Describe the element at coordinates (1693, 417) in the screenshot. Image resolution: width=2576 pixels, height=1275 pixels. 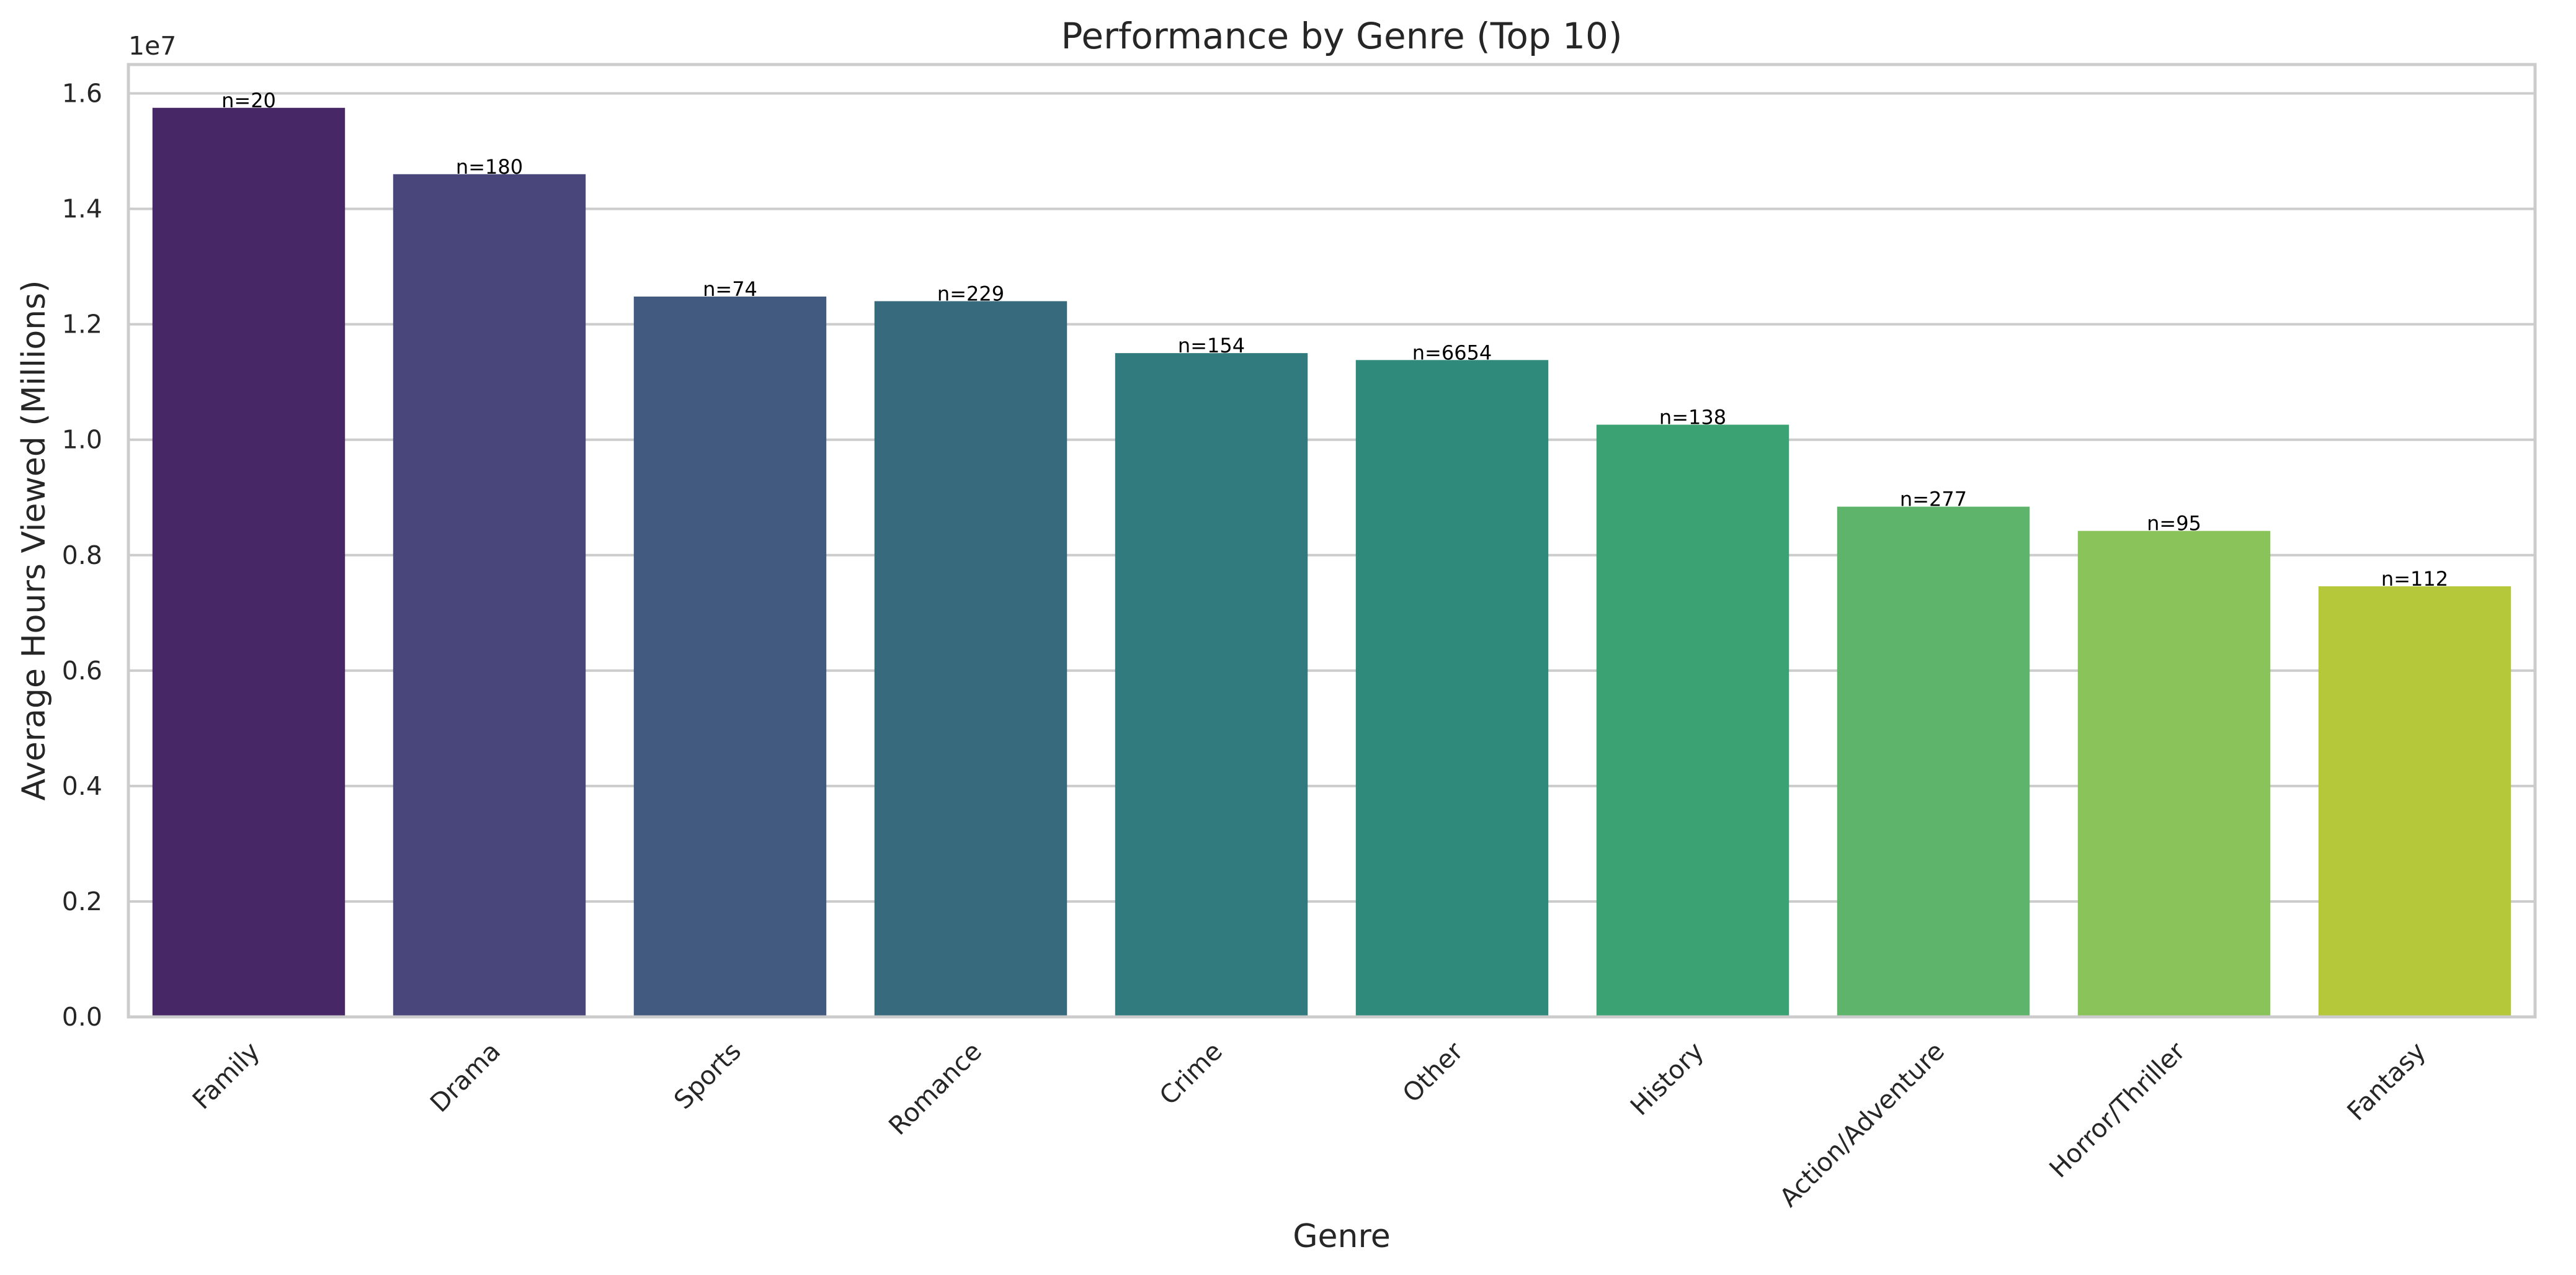
I see `bar-count-label: n=138` at that location.